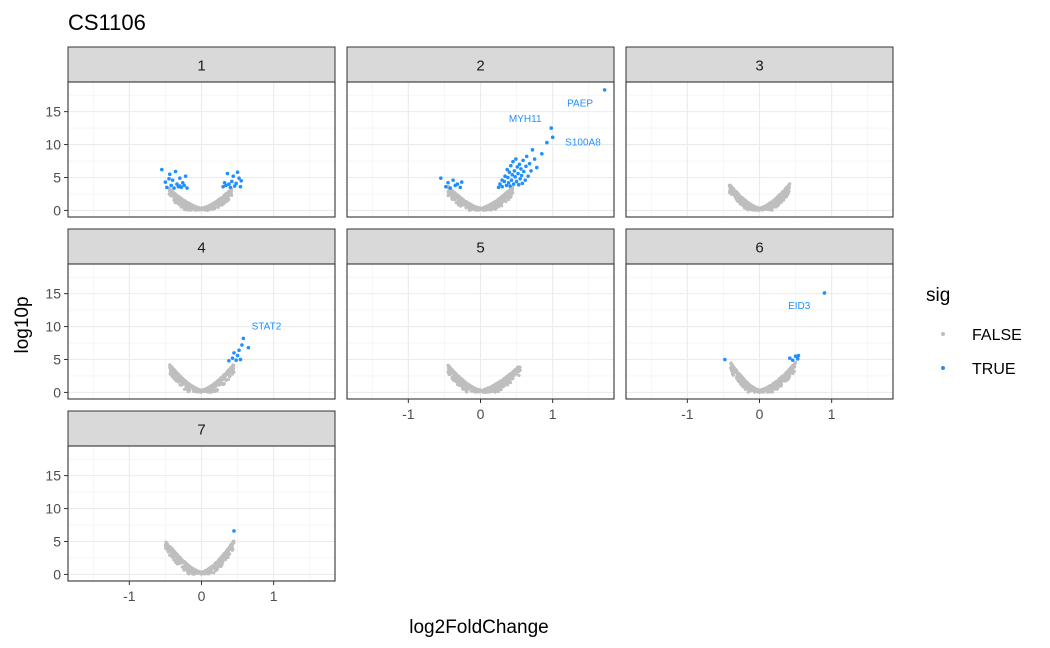 The width and height of the screenshot is (1050, 648). Describe the element at coordinates (943, 334) in the screenshot. I see `legend-key-false` at that location.